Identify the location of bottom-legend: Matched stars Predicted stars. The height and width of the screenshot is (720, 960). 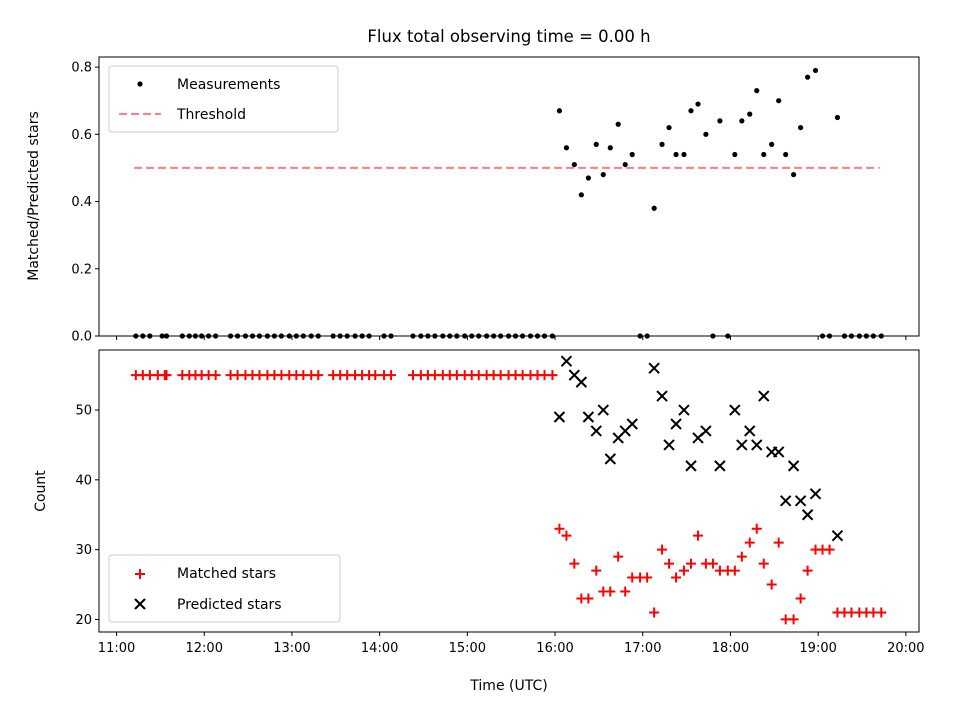
(224, 588).